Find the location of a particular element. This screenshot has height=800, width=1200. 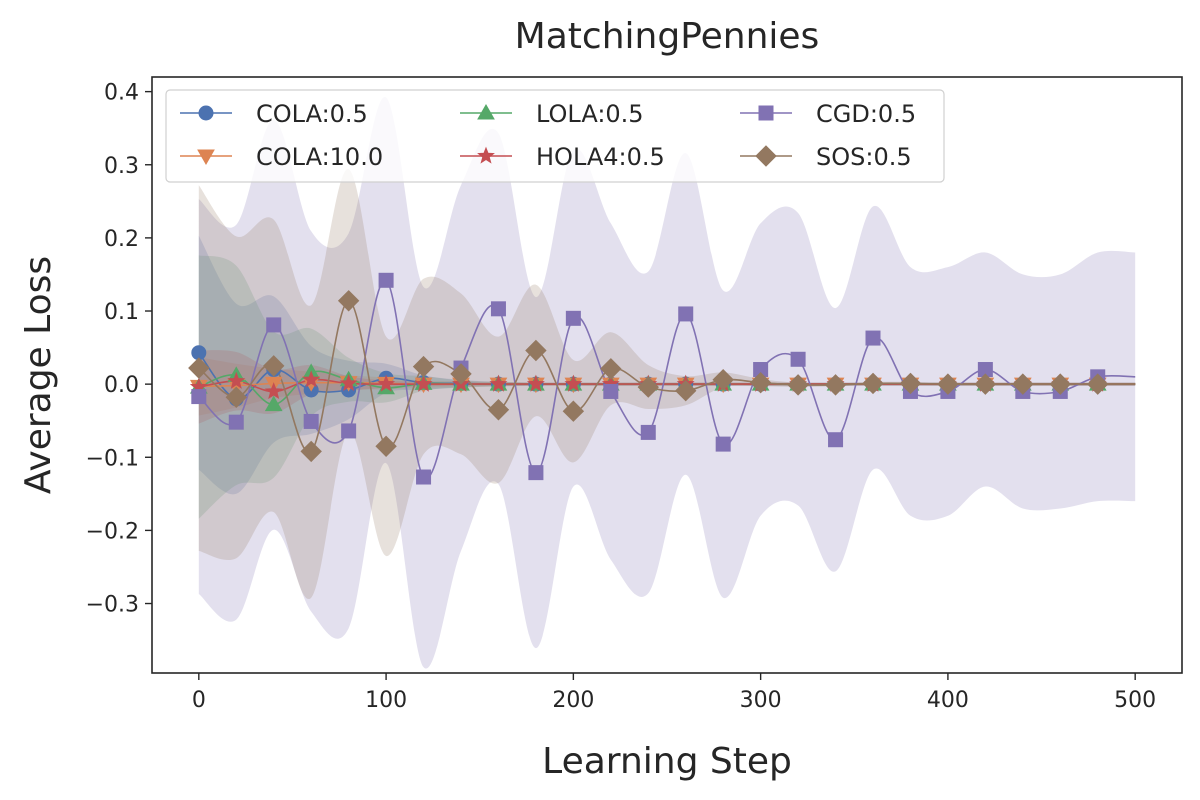

y-tick-label: 0.4 is located at coordinates (121, 93).